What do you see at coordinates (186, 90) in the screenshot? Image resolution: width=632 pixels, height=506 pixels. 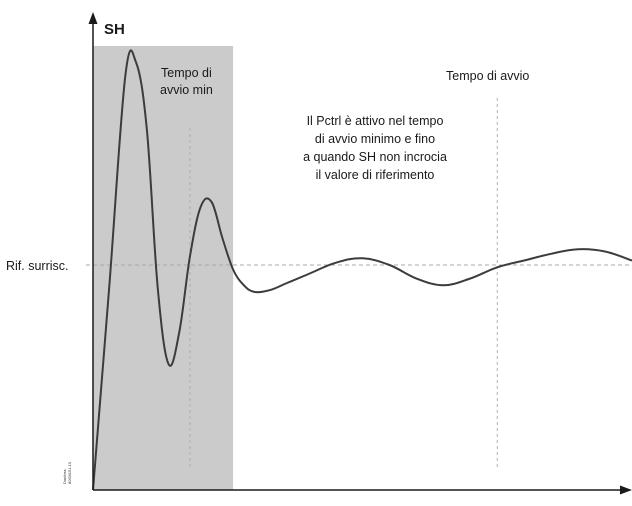 I see `annotation-min-start-time-line2: avvio min` at bounding box center [186, 90].